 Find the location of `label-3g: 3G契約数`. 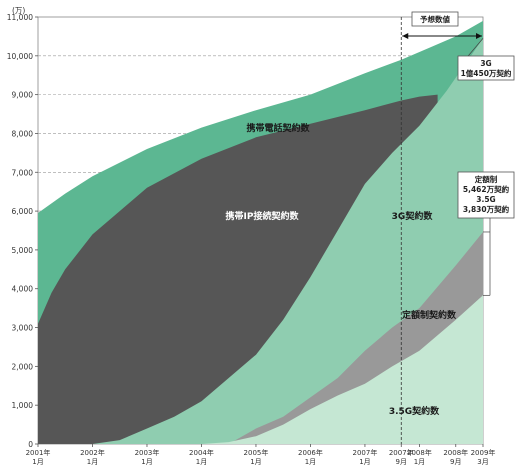

label-3g: 3G契約数 is located at coordinates (413, 216).